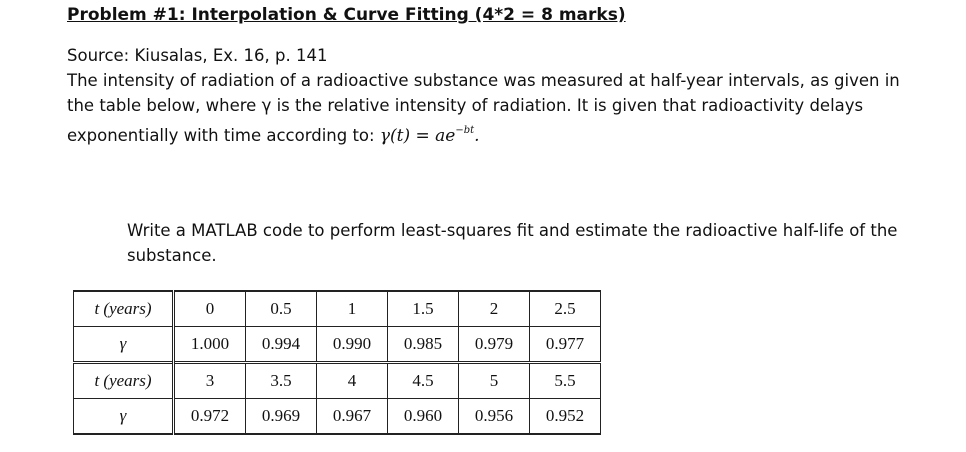 The image size is (966, 452). What do you see at coordinates (352, 380) in the screenshot?
I see `t-cell: 4` at bounding box center [352, 380].